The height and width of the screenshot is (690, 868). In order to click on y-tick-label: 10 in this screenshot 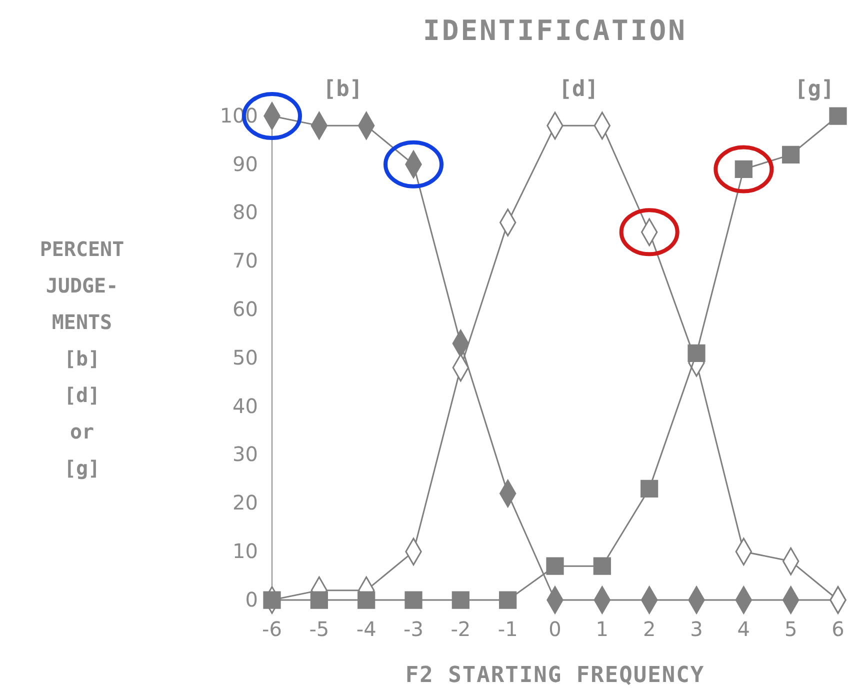, I will do `click(245, 551)`.